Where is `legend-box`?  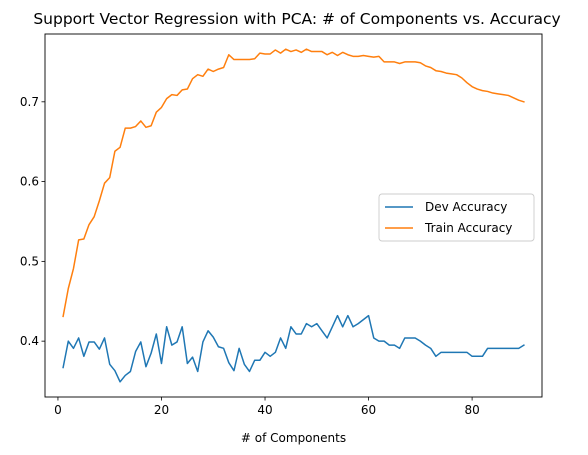
legend-box is located at coordinates (456, 217).